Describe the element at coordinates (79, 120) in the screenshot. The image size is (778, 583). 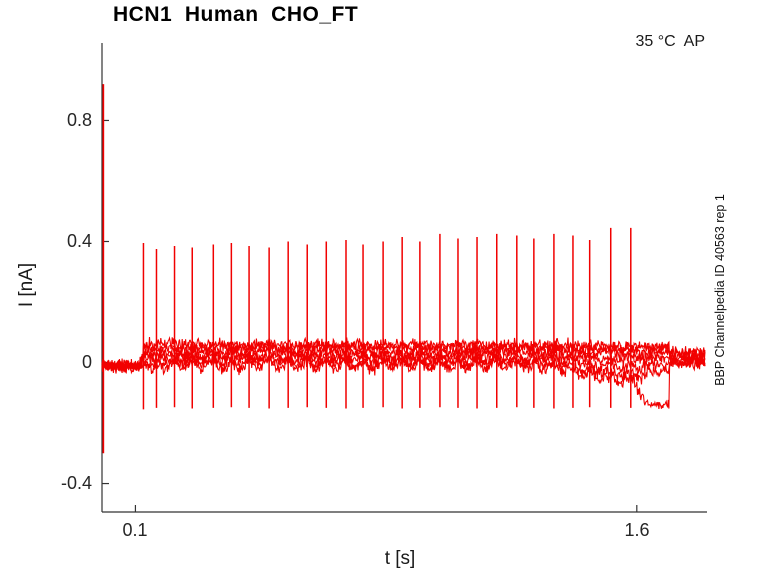
I see `y-tick-text: 0.8` at that location.